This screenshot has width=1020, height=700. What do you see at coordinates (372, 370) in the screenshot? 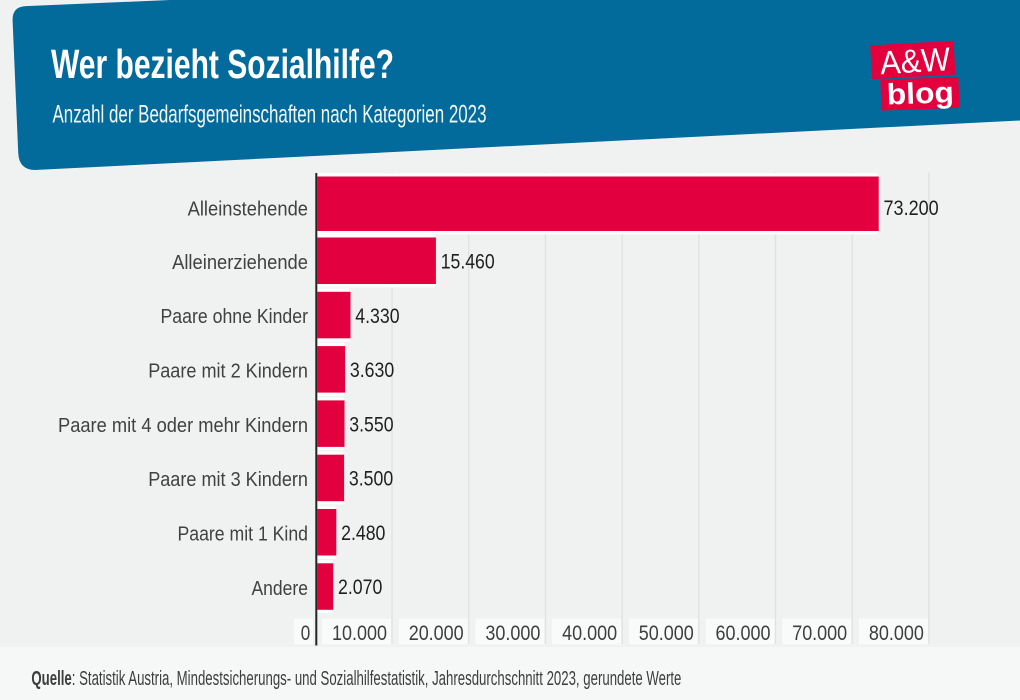
I see `svg-text: 3.630` at bounding box center [372, 370].